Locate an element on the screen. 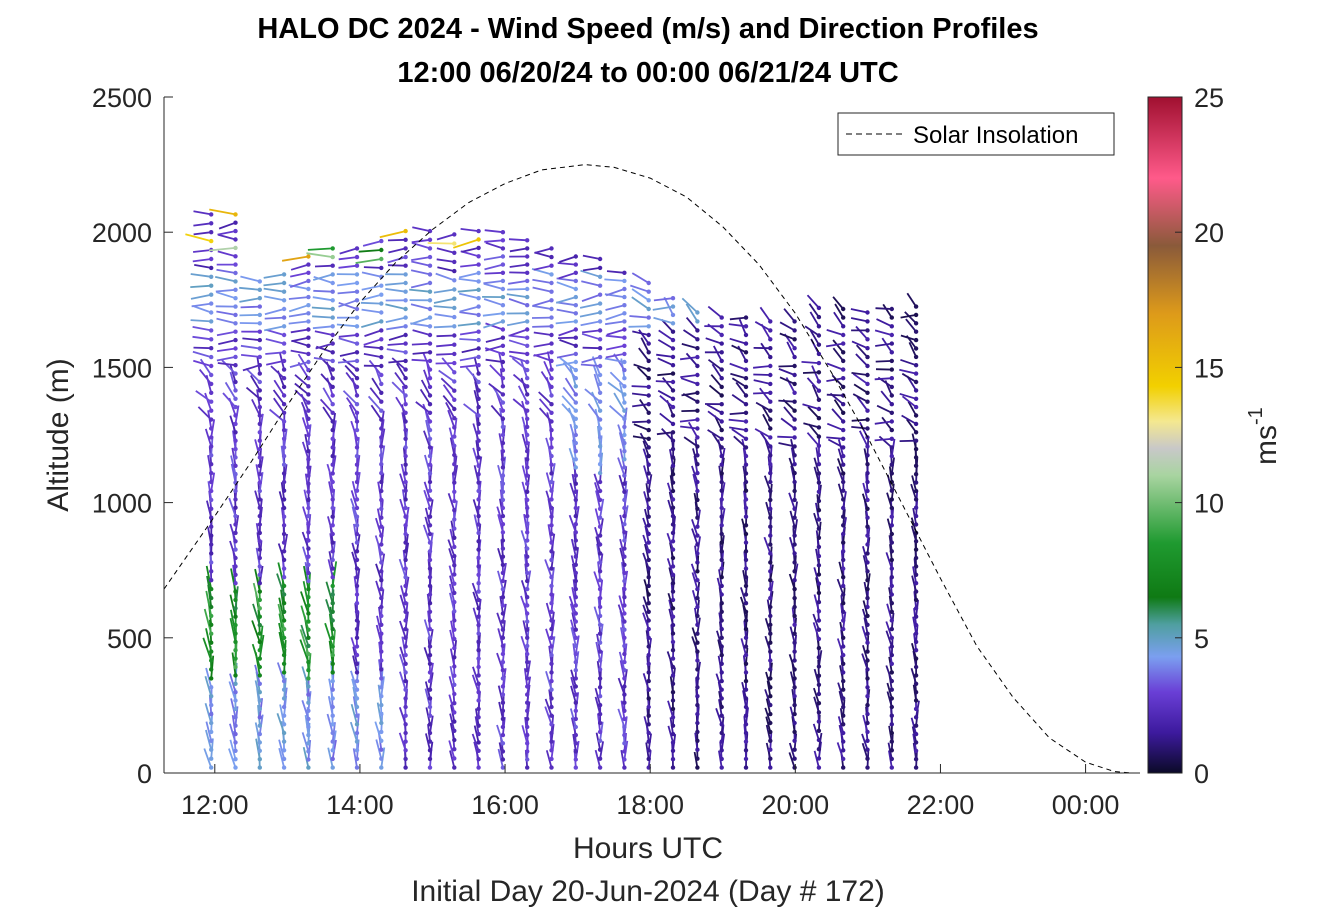 This screenshot has height=911, width=1343. x-axis-label: Hours UTC is located at coordinates (648, 848).